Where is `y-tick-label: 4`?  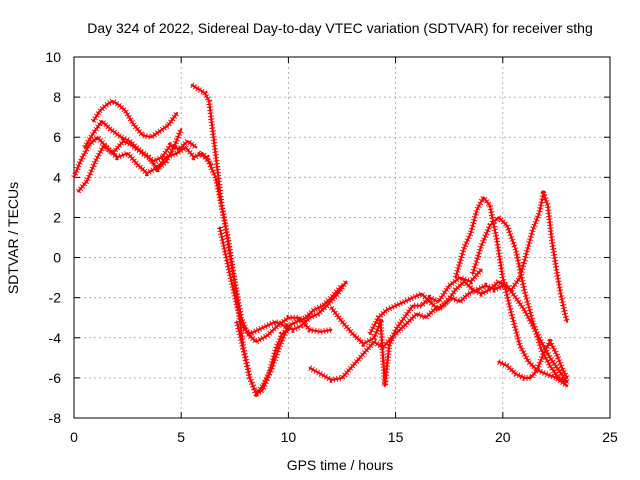
y-tick-label: 4 is located at coordinates (57, 177).